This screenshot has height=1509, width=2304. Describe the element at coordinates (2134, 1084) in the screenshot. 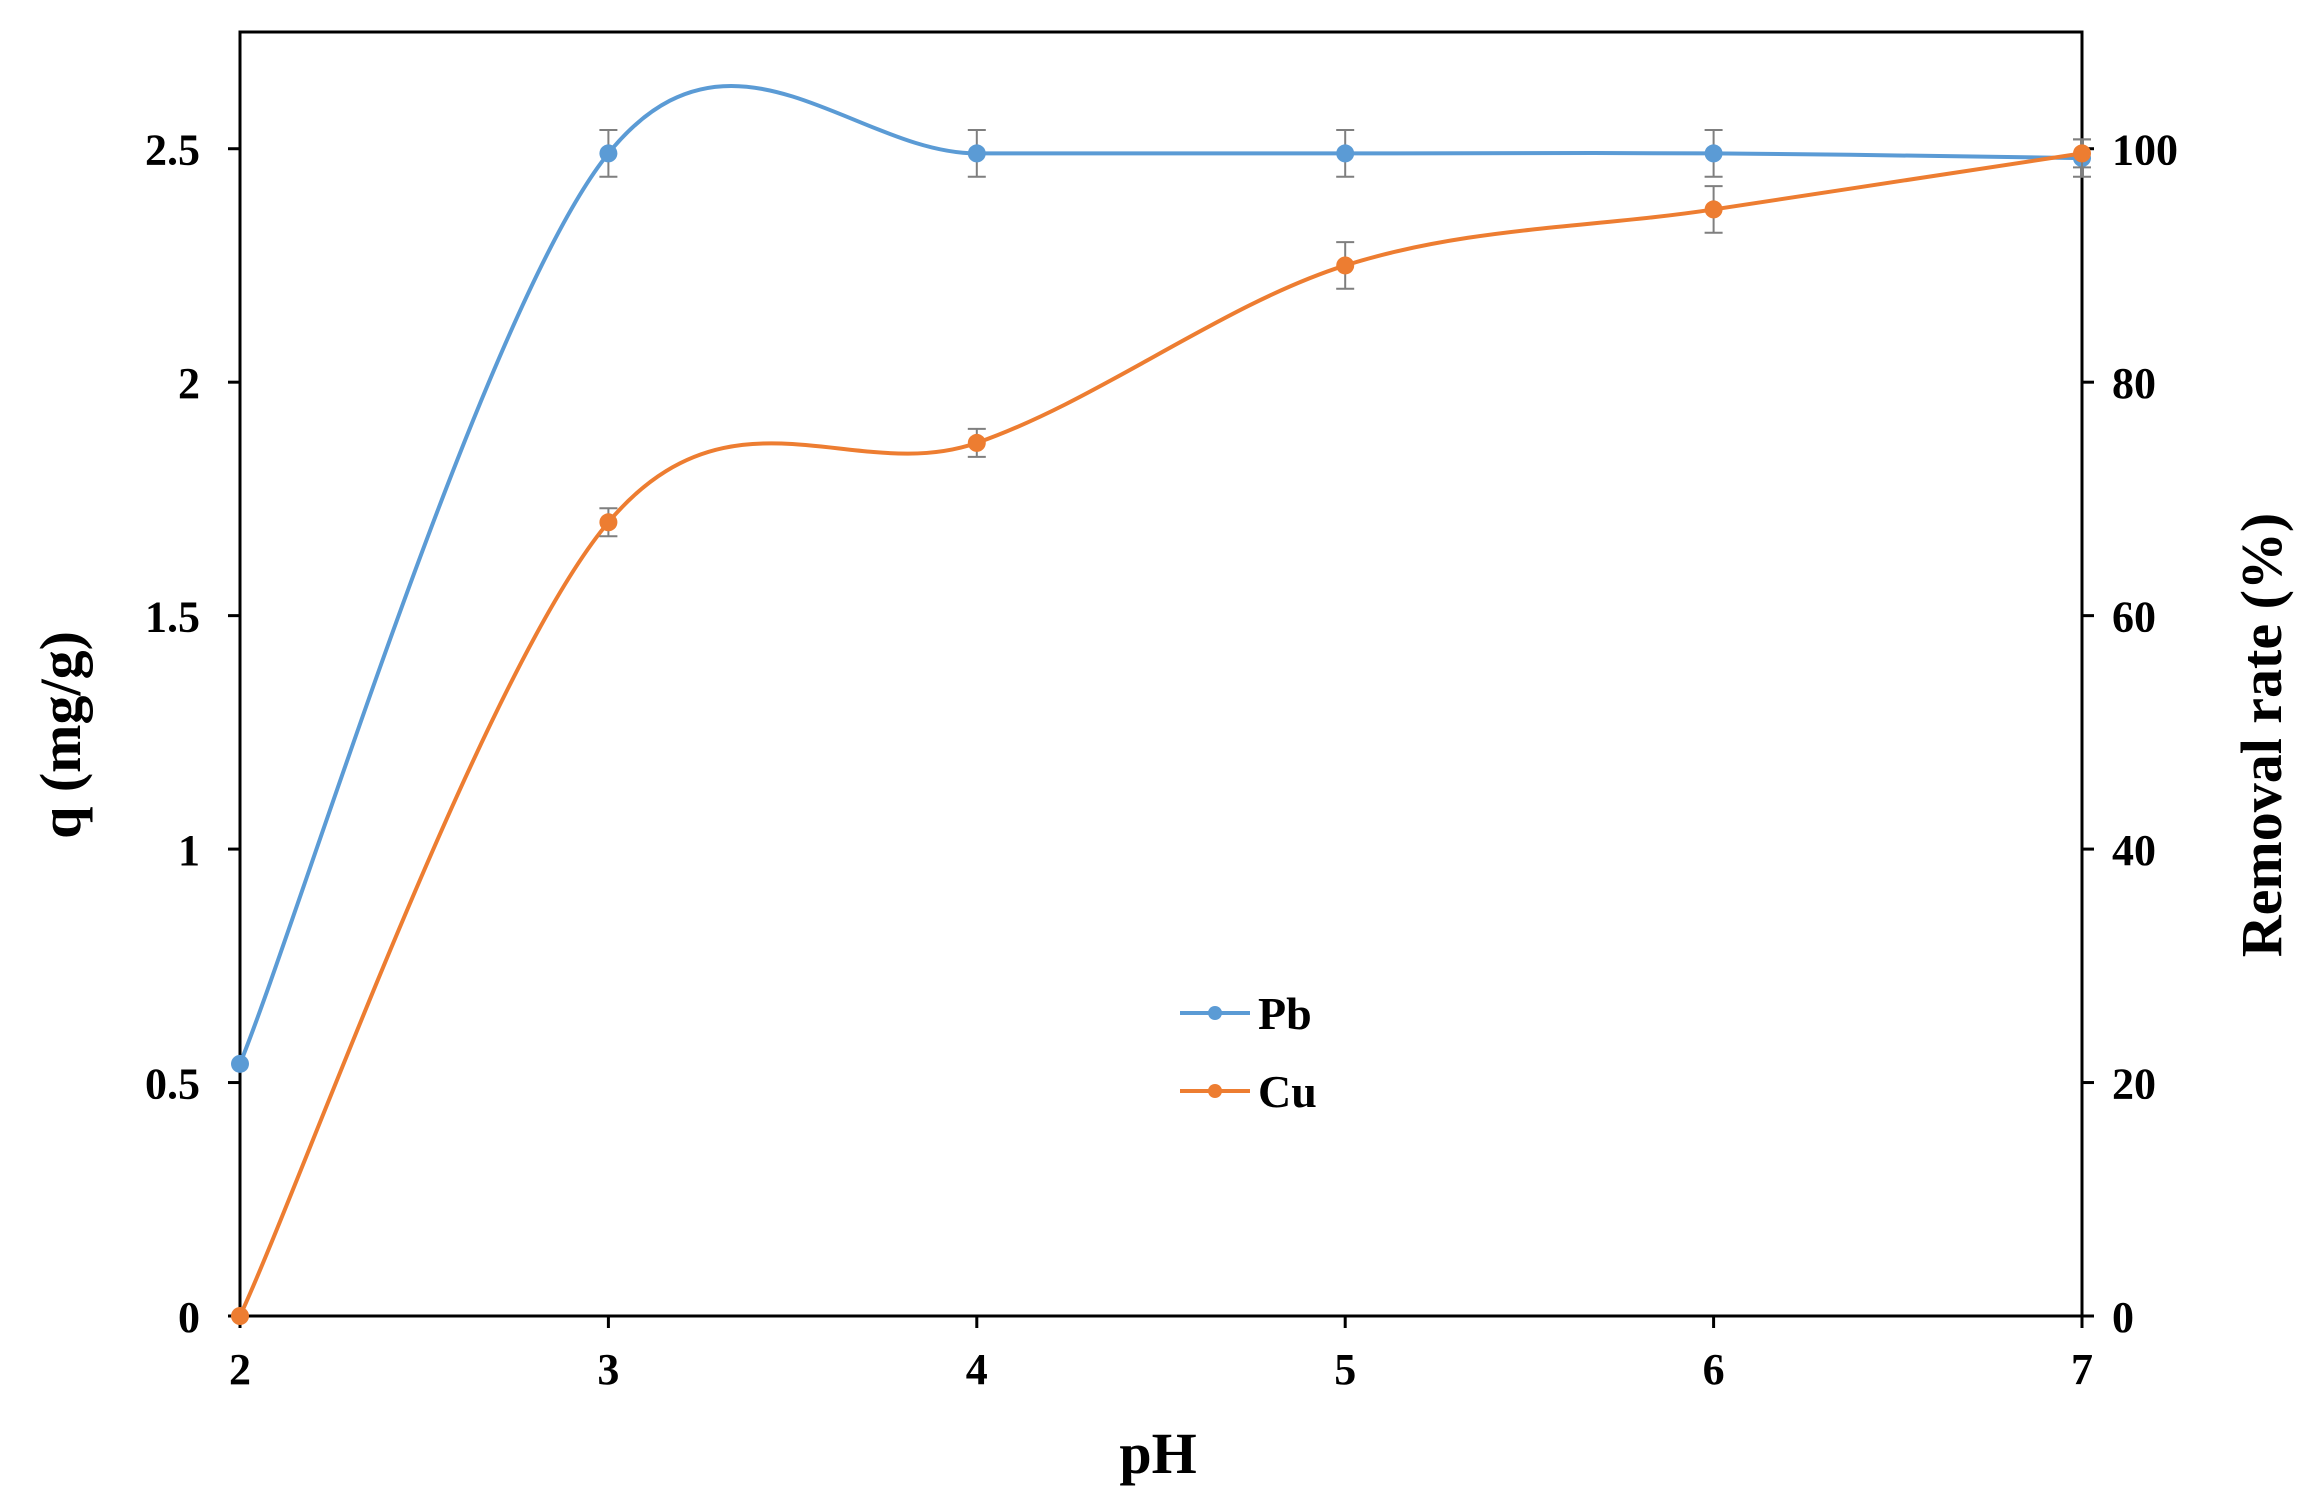

I see `y2-tick-label: 20` at that location.